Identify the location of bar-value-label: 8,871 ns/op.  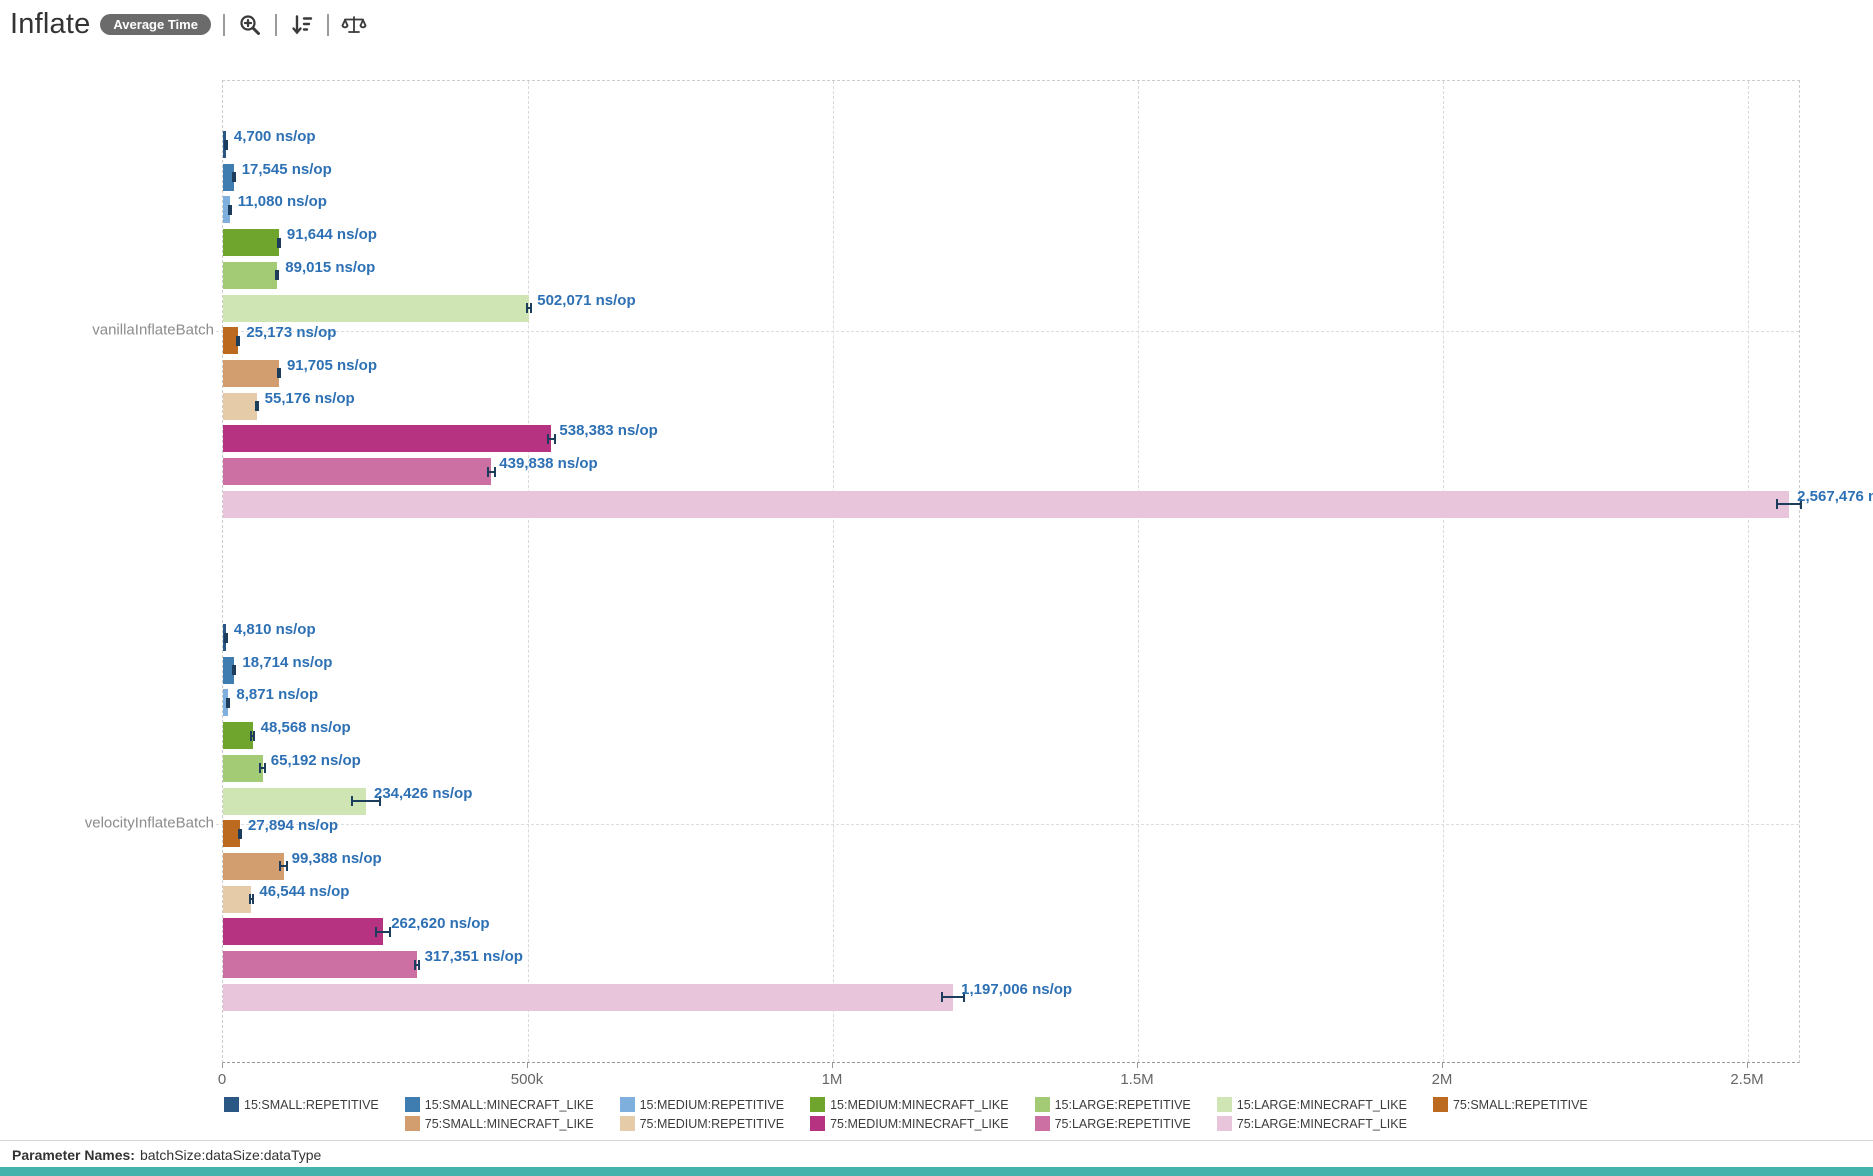
(277, 695).